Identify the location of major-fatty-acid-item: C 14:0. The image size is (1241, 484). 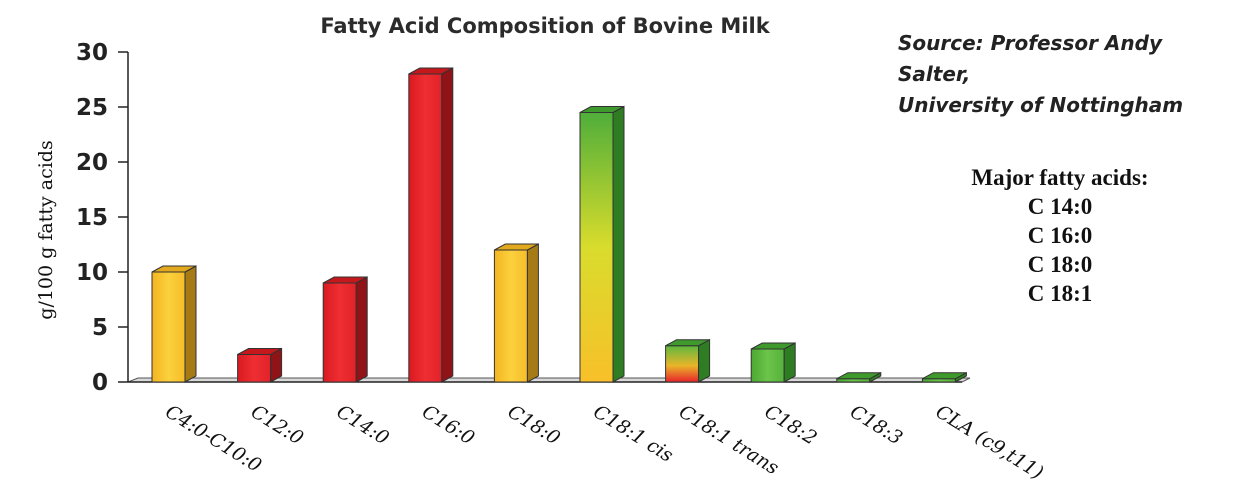
(1060, 206).